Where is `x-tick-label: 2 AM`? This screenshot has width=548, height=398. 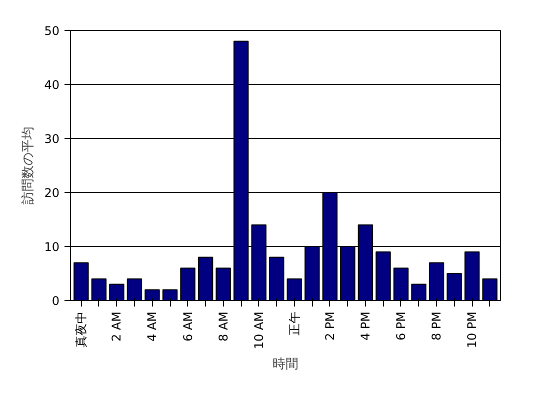 x-tick-label: 2 AM is located at coordinates (117, 326).